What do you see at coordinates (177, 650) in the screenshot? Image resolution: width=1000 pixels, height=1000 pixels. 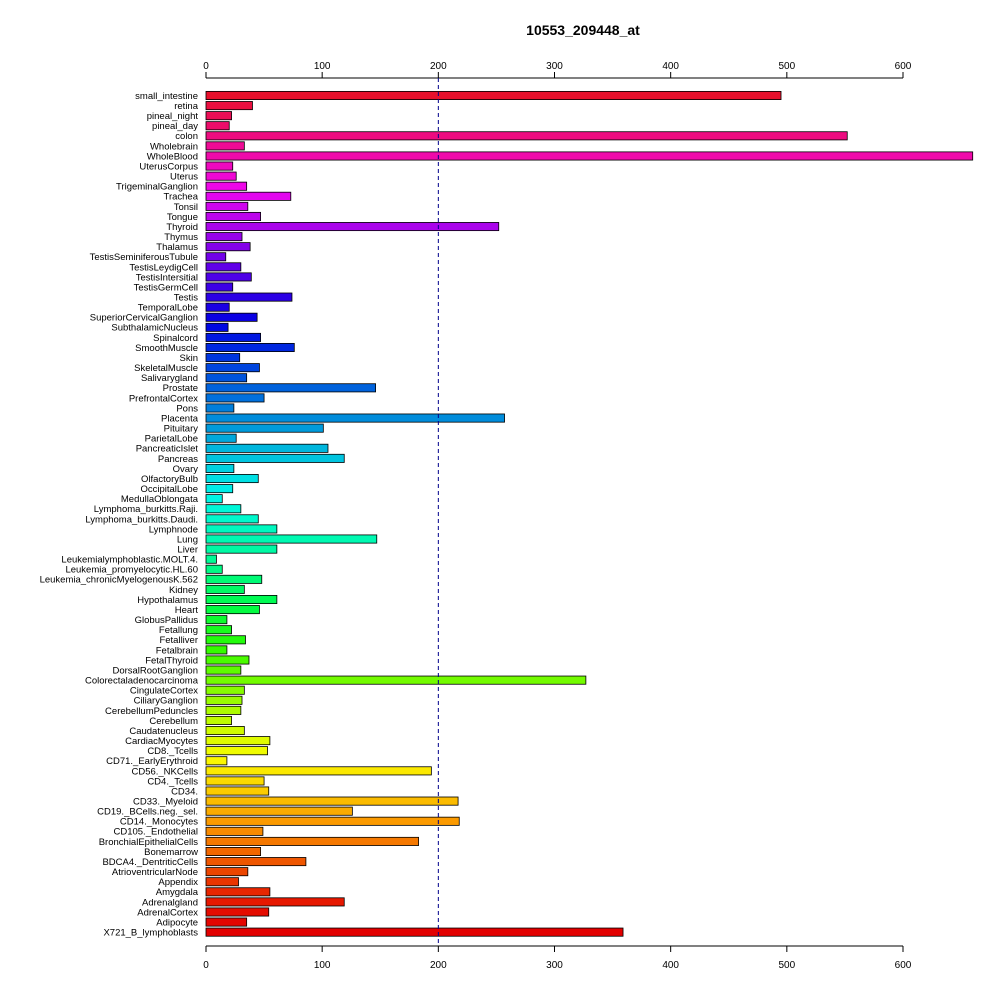 I see `category-label: Fetalbrain` at bounding box center [177, 650].